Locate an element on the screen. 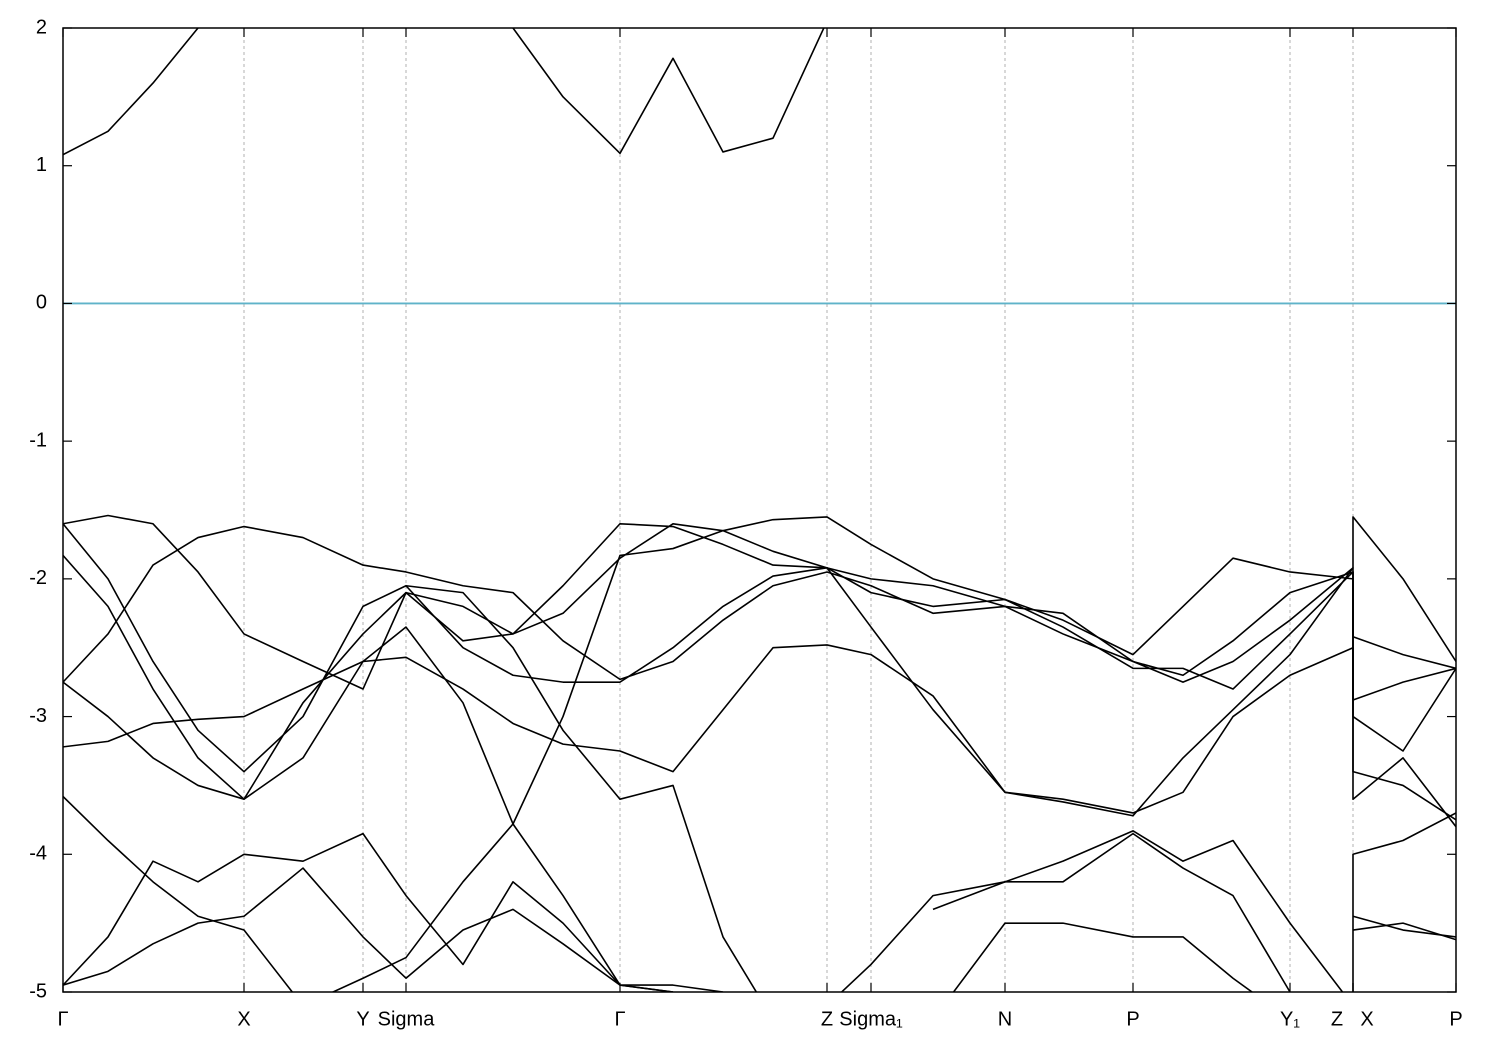 This screenshot has height=1050, width=1500. y-tick-label: -4 is located at coordinates (38, 854).